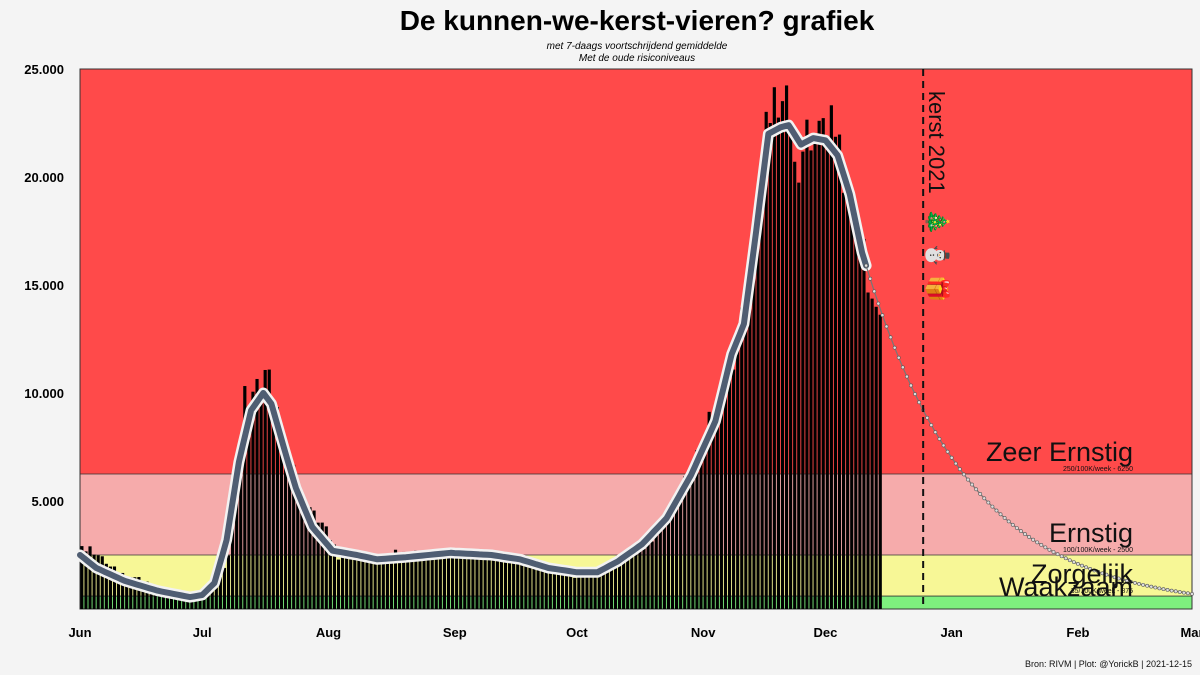 The width and height of the screenshot is (1200, 675). I want to click on x-tick-label: Dec, so click(825, 632).